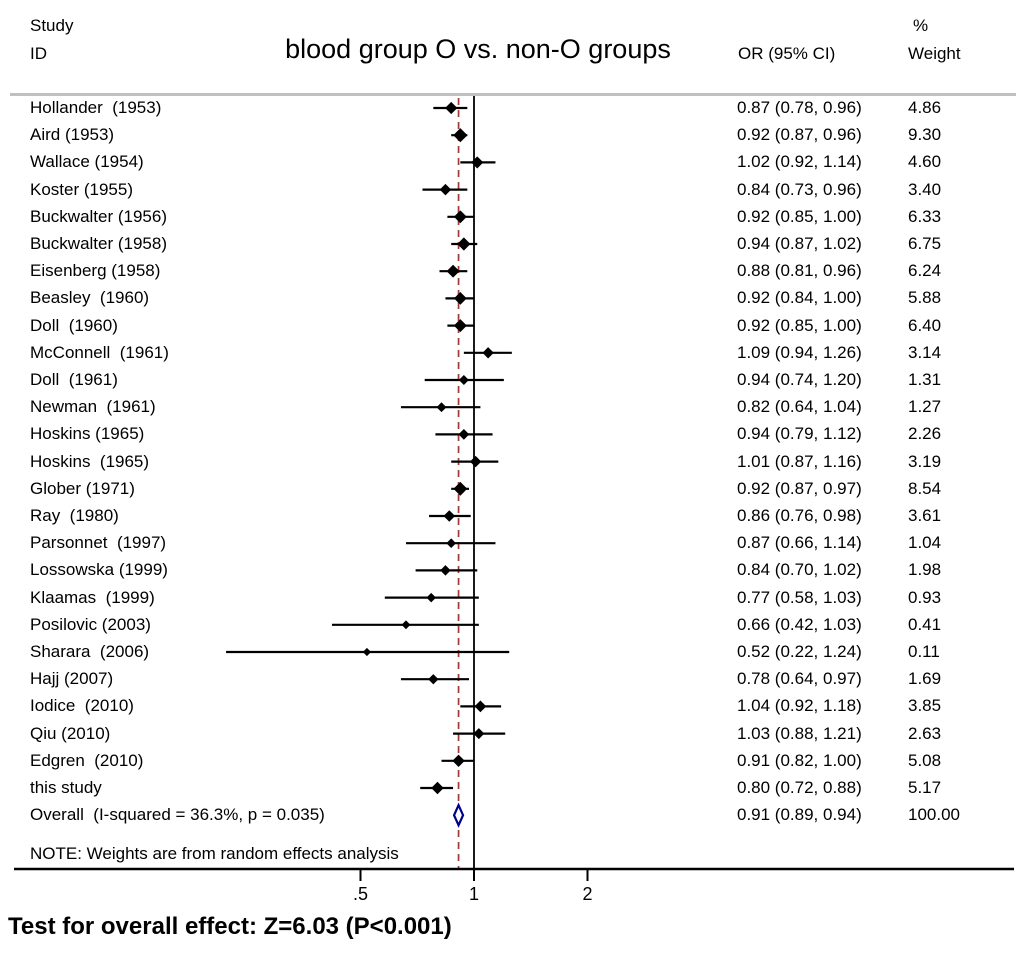 This screenshot has height=957, width=1024. What do you see at coordinates (925, 733) in the screenshot?
I see `study-weight-value: 2.63` at bounding box center [925, 733].